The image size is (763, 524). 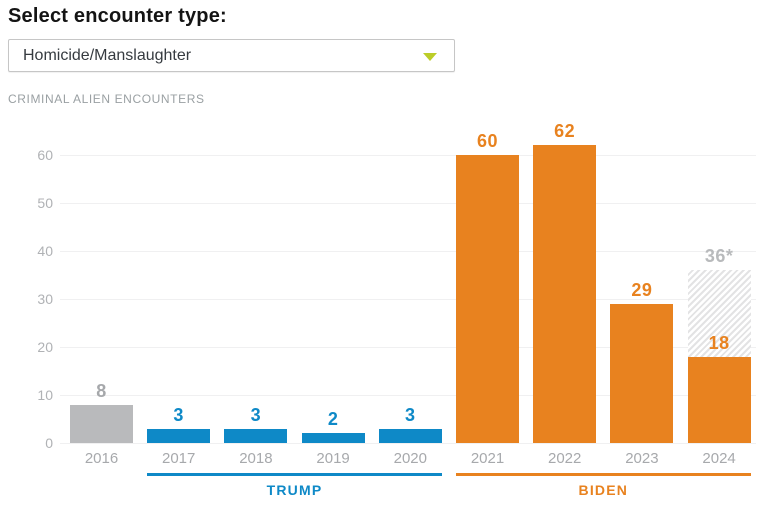 I want to click on x-axis-label: 2020, so click(x=410, y=458).